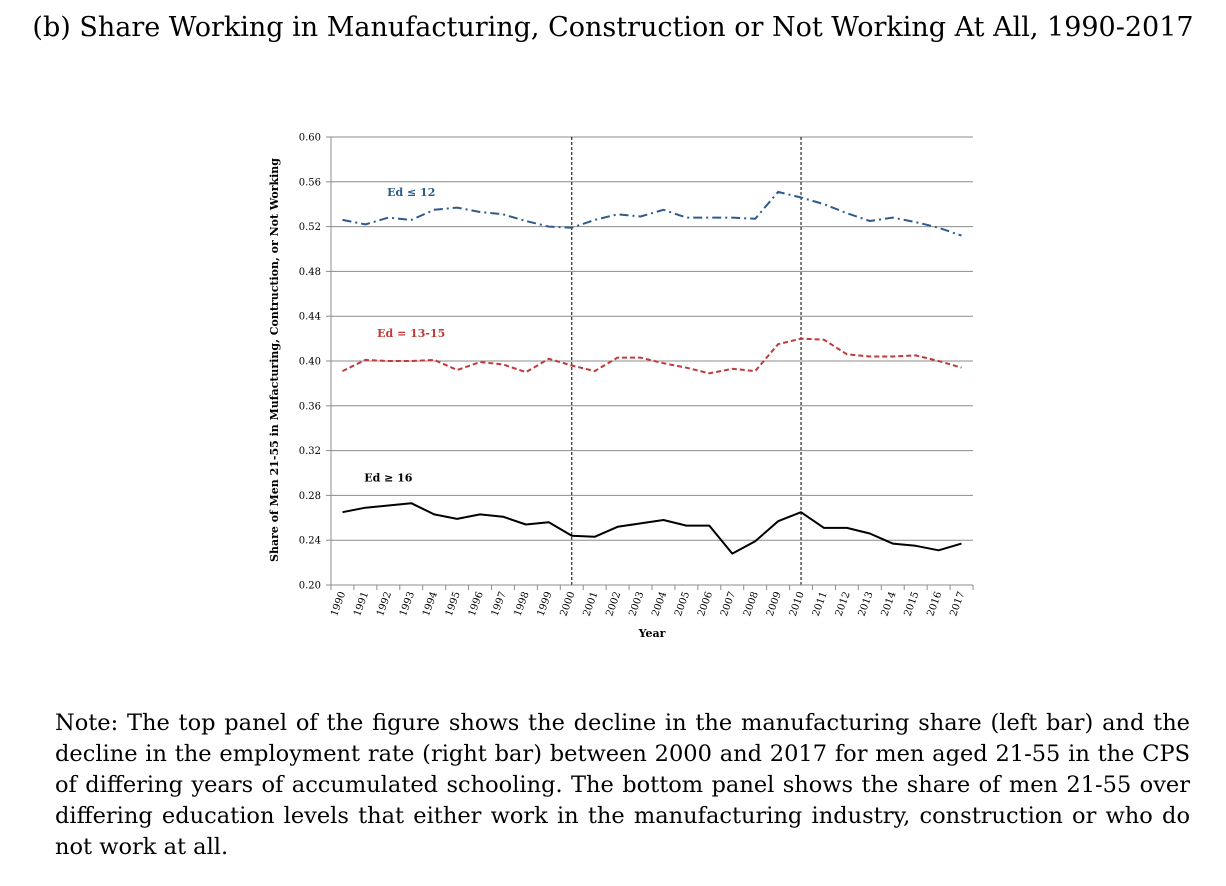 This screenshot has height=886, width=1226. What do you see at coordinates (820, 604) in the screenshot?
I see `x-tick-label: 2011` at bounding box center [820, 604].